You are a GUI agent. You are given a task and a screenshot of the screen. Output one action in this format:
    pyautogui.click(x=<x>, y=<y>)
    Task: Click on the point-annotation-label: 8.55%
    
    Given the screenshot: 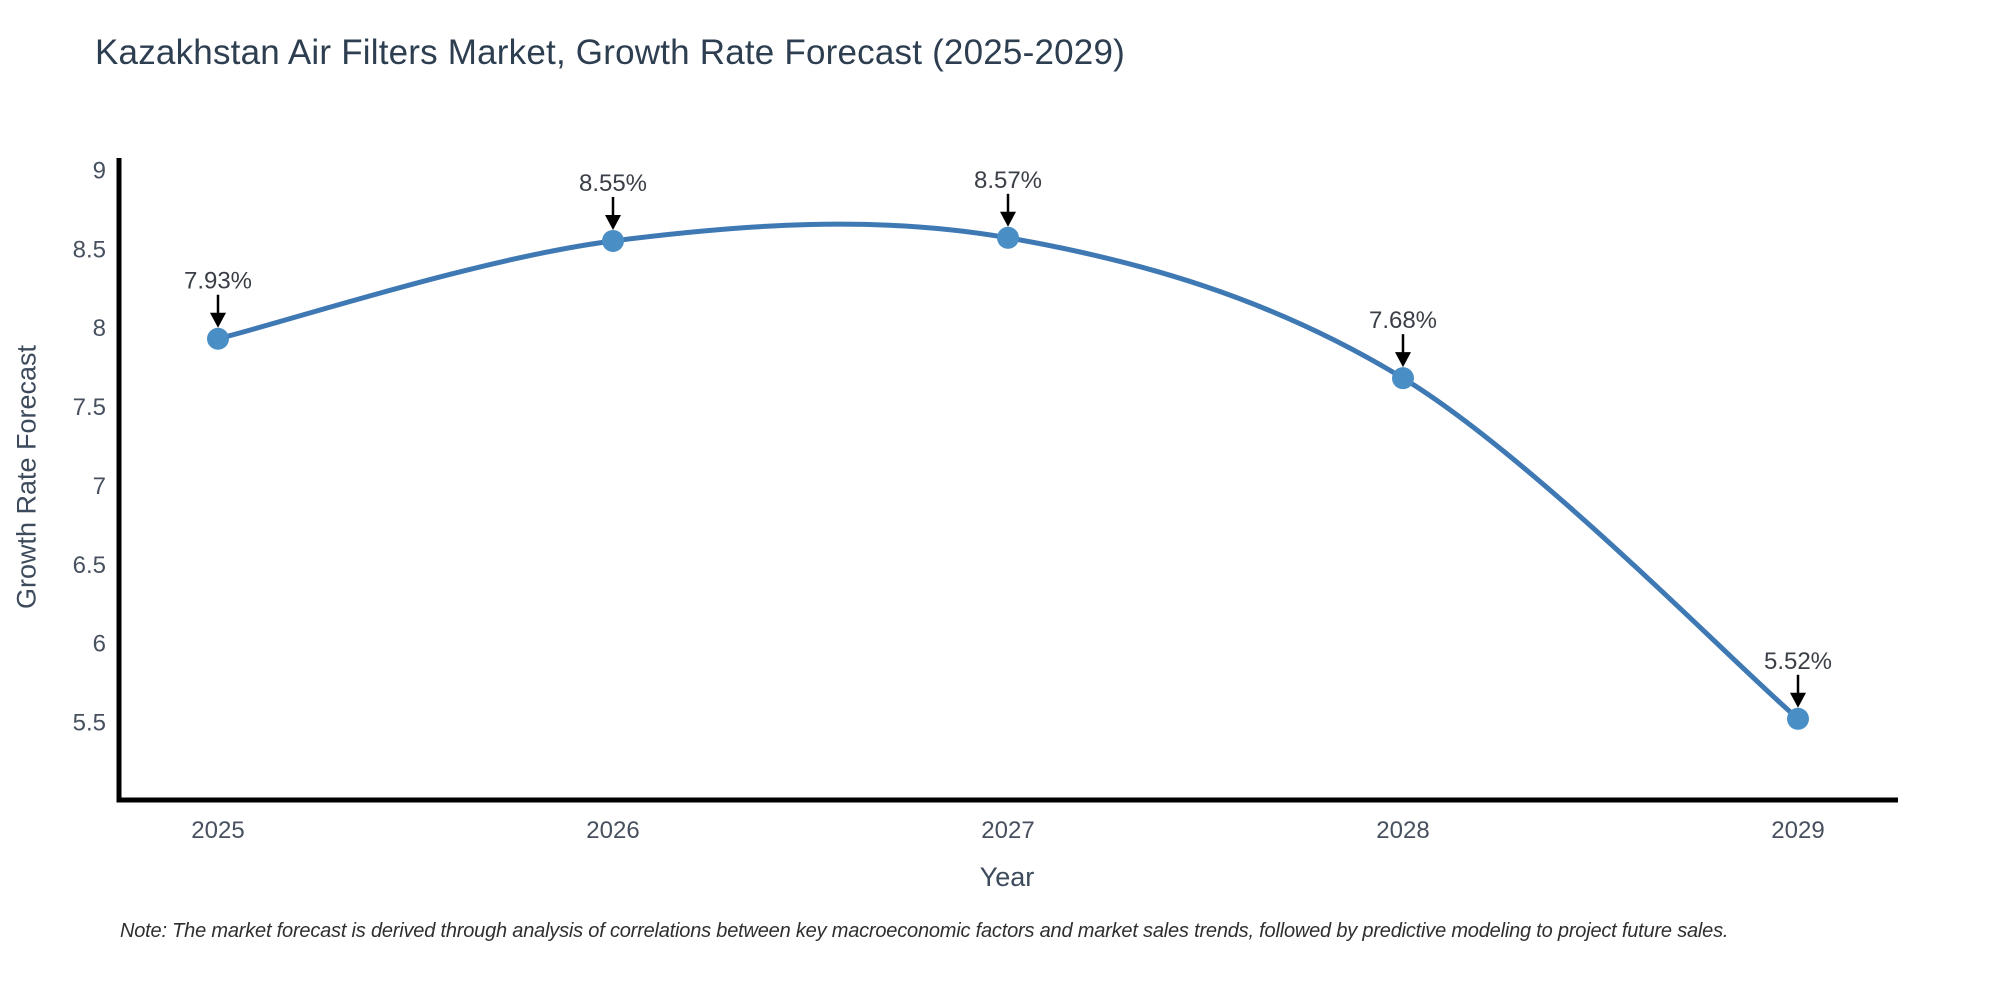 What is the action you would take?
    pyautogui.click(x=613, y=183)
    